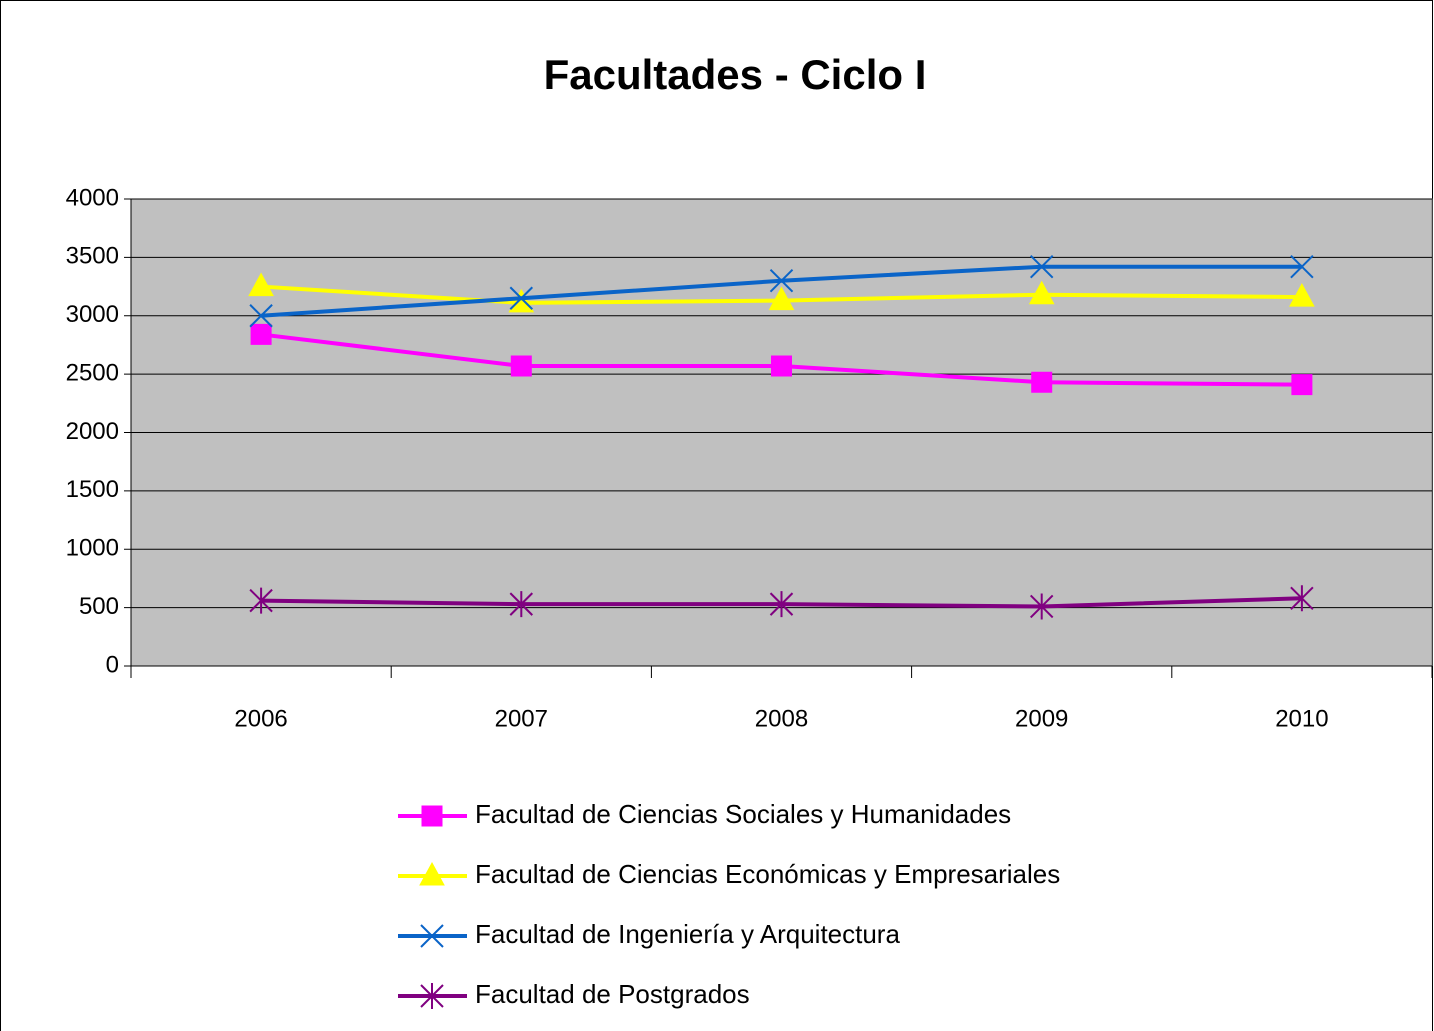 Image resolution: width=1434 pixels, height=1031 pixels. I want to click on y-tick-label: 2000, so click(92, 431).